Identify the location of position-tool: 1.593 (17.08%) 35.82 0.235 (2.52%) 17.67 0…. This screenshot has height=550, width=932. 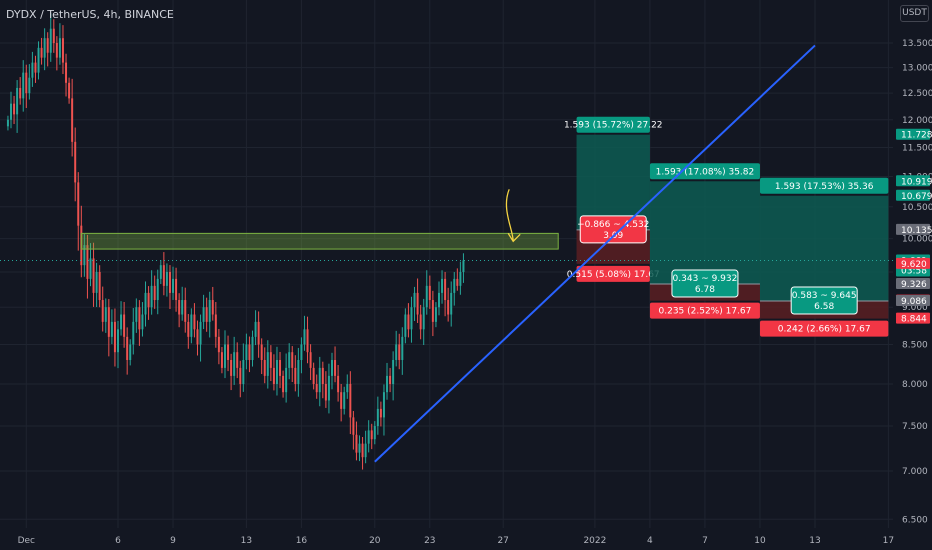
(704, 241).